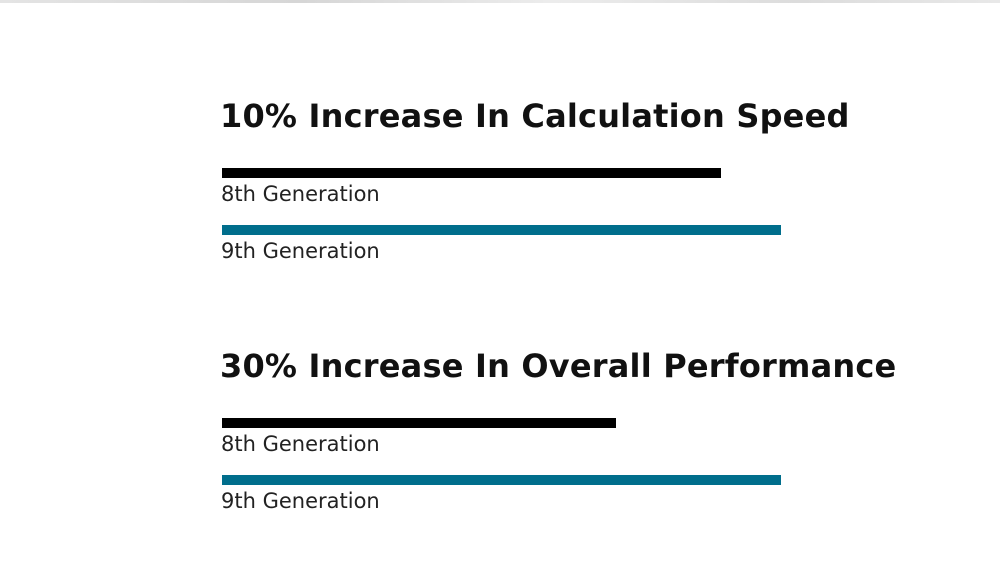 The width and height of the screenshot is (1000, 584). Describe the element at coordinates (500, 1) in the screenshot. I see `top-border-line` at that location.